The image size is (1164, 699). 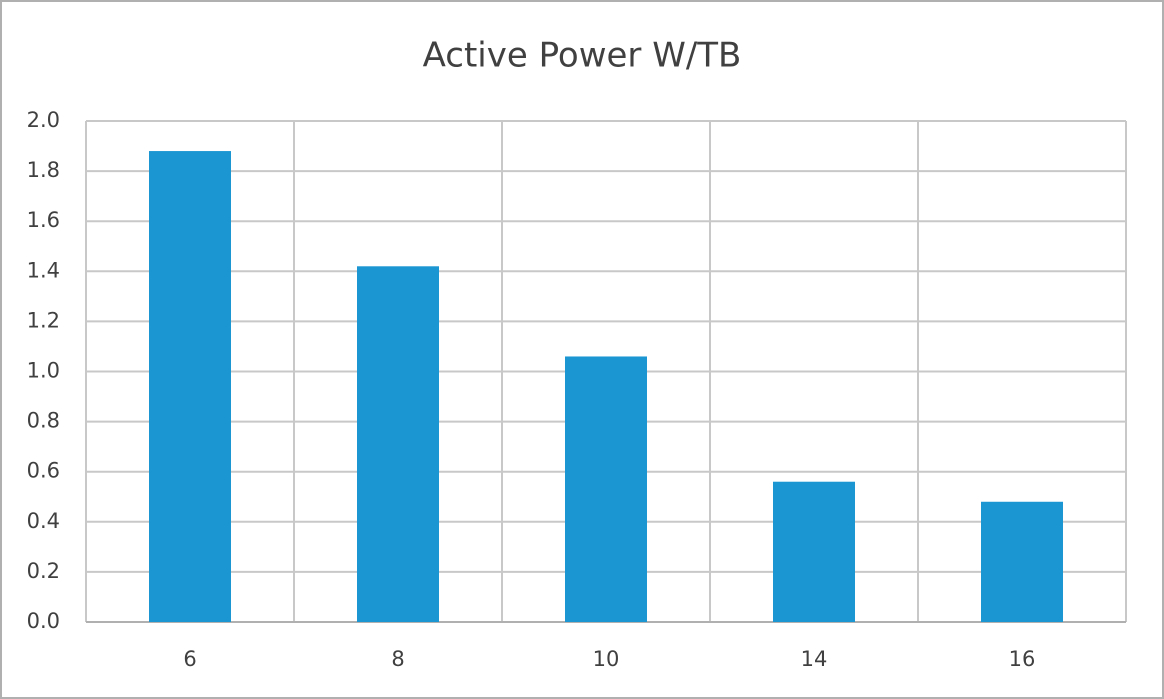 I want to click on x-tick-label: 8, so click(x=397, y=659).